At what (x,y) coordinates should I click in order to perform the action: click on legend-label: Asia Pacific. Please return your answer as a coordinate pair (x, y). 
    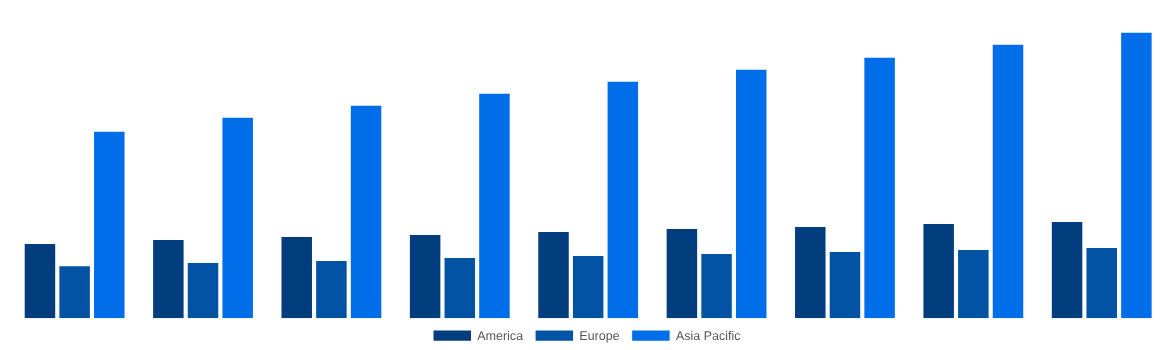
    Looking at the image, I should click on (708, 335).